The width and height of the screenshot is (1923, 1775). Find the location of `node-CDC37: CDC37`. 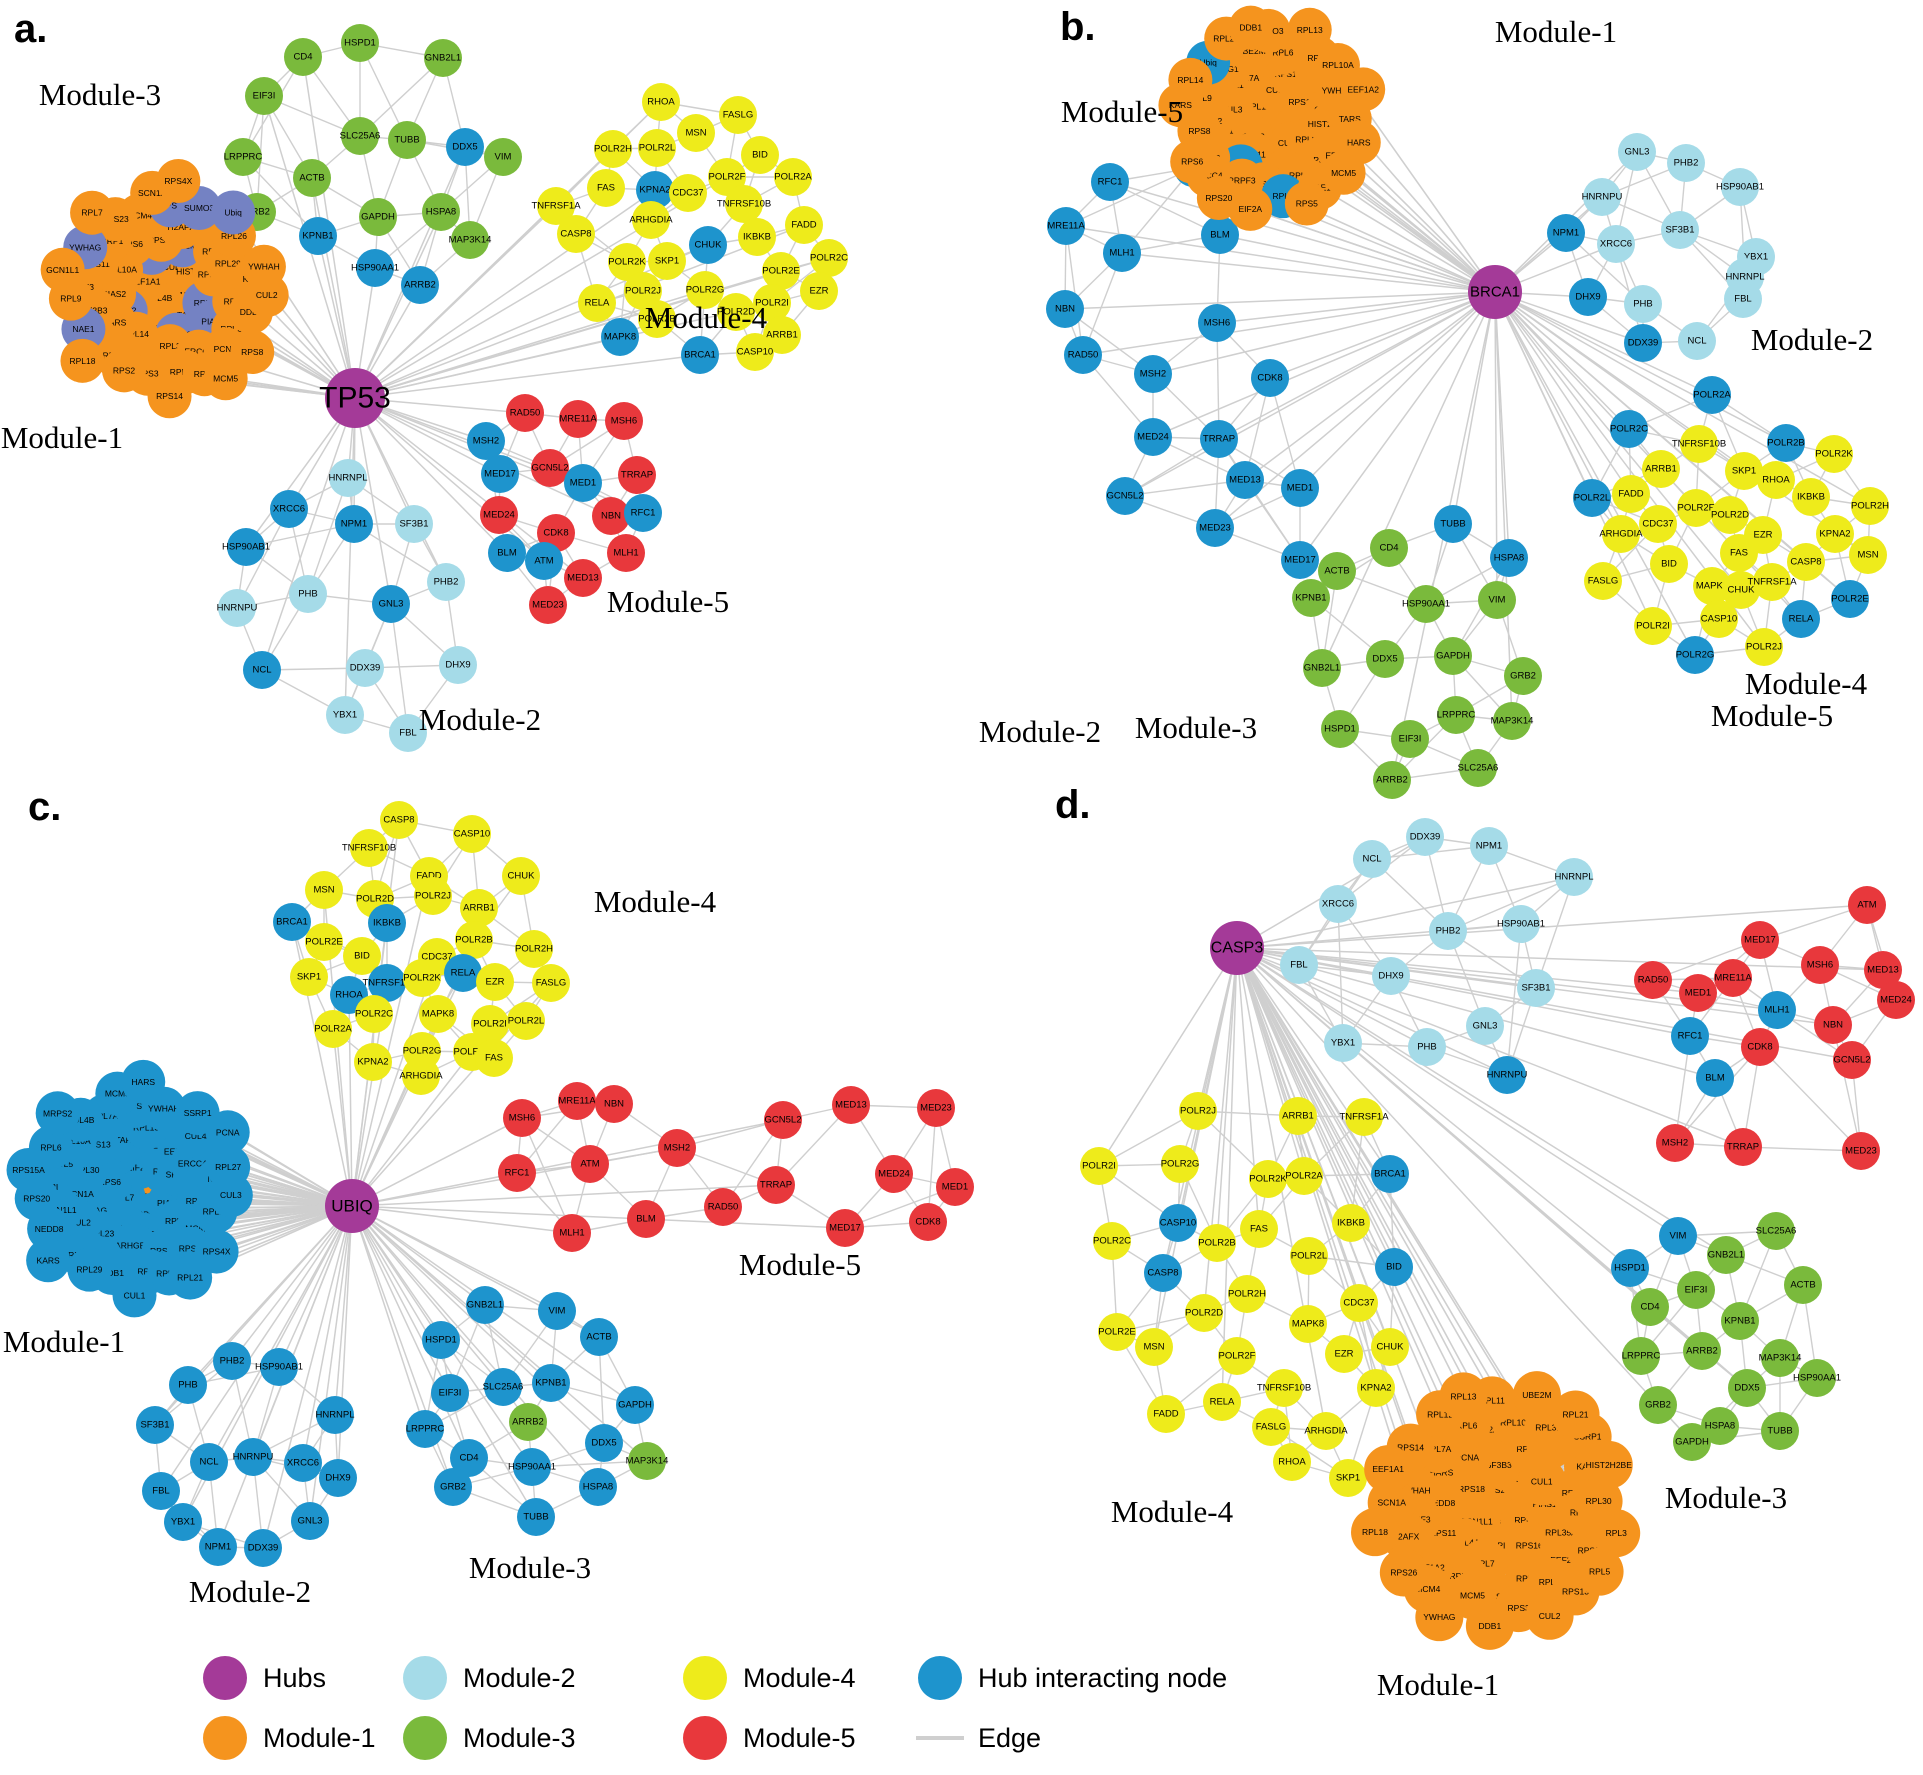

node-CDC37: CDC37 is located at coordinates (688, 193).